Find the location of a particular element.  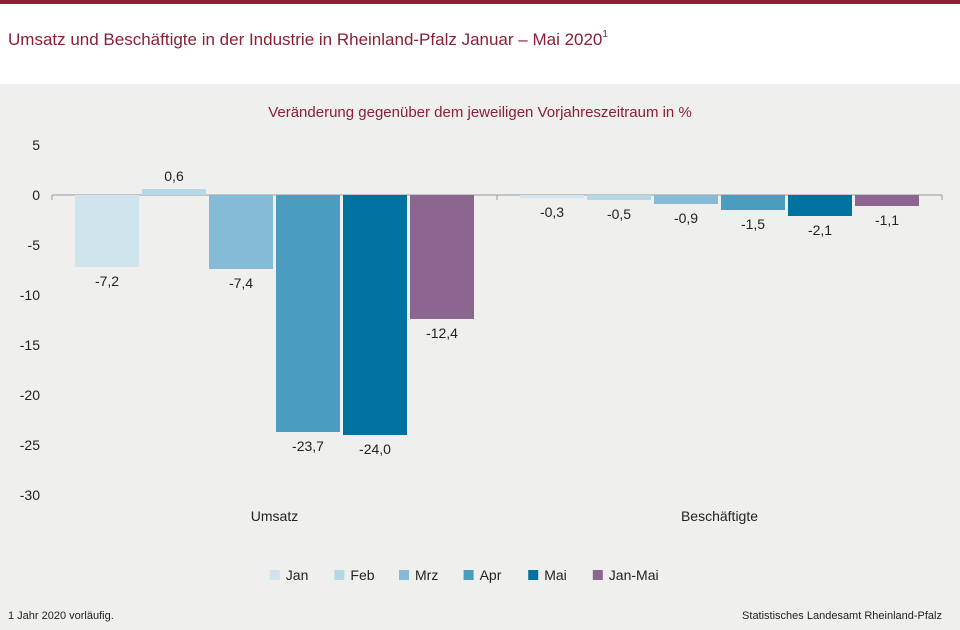

y-tick-label: -5 is located at coordinates (34, 245).